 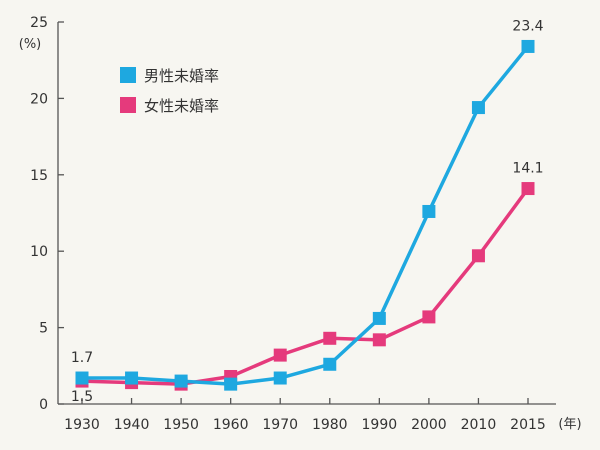 What do you see at coordinates (181, 106) in the screenshot?
I see `legend-label: 女性未婚率` at bounding box center [181, 106].